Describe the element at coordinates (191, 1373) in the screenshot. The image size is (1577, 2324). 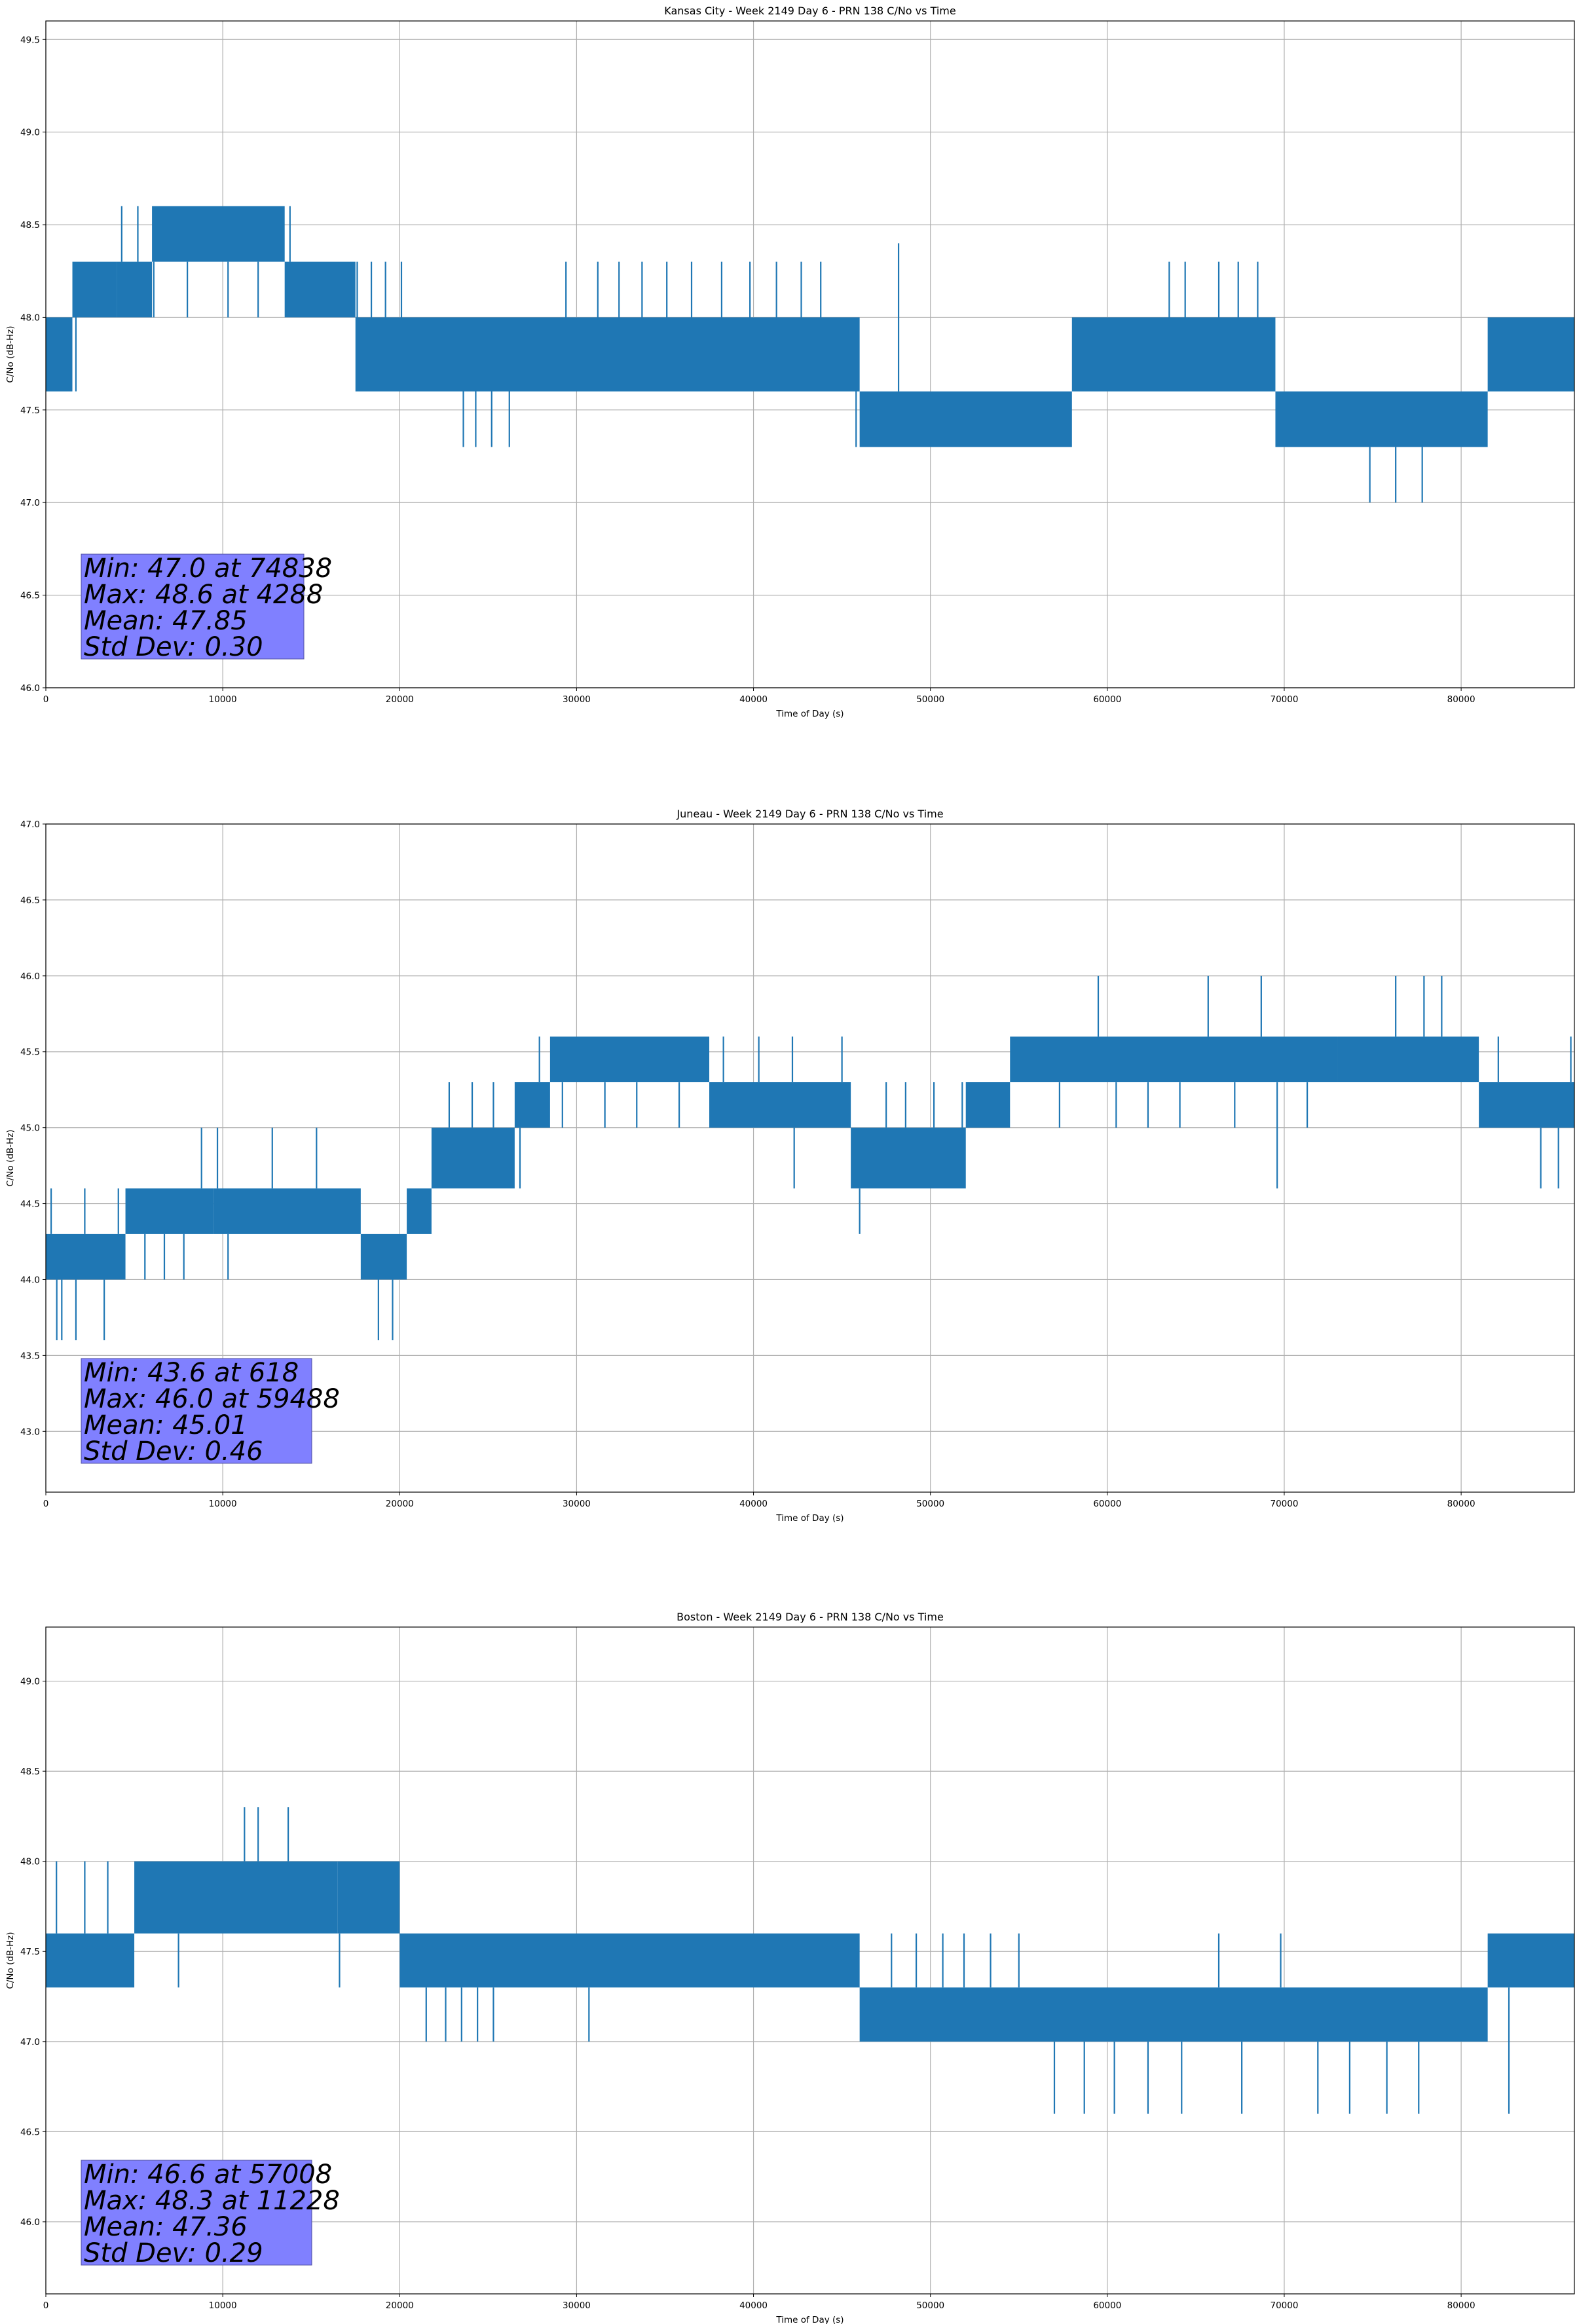
I see `stats-line: Min: 43.6 at 618` at that location.